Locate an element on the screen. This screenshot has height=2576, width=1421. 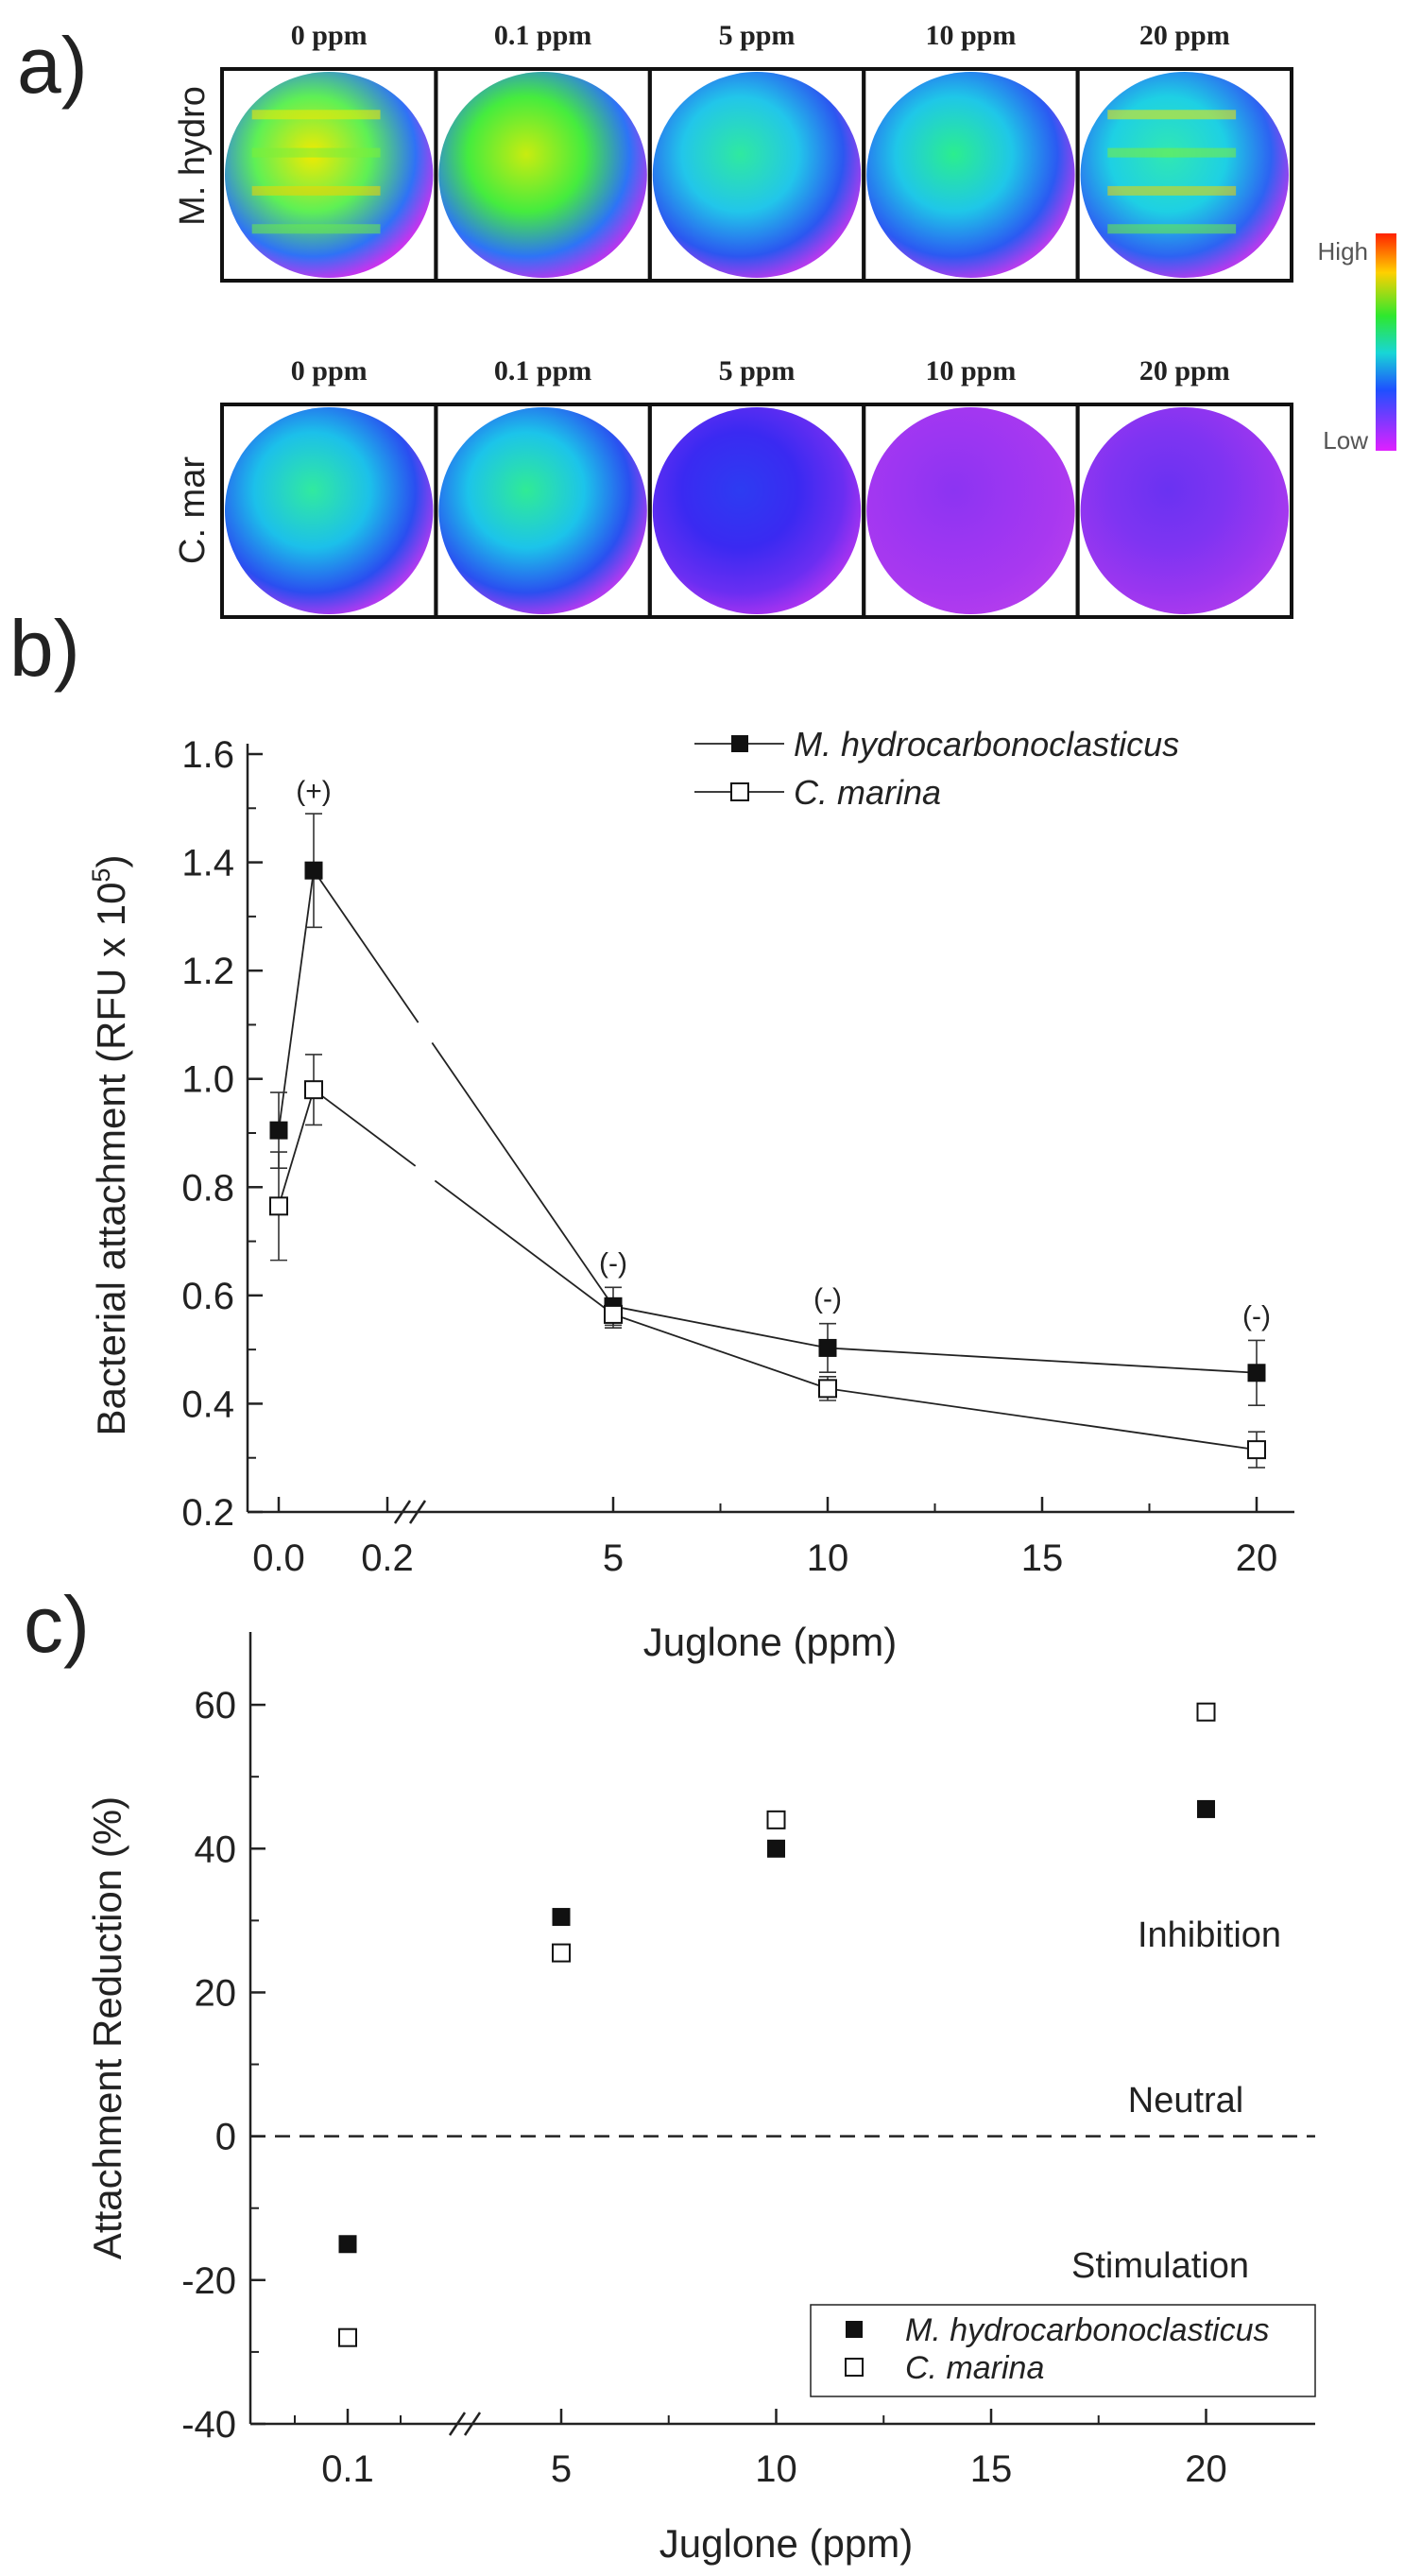
legend-b-marker-mhydro is located at coordinates (740, 743).